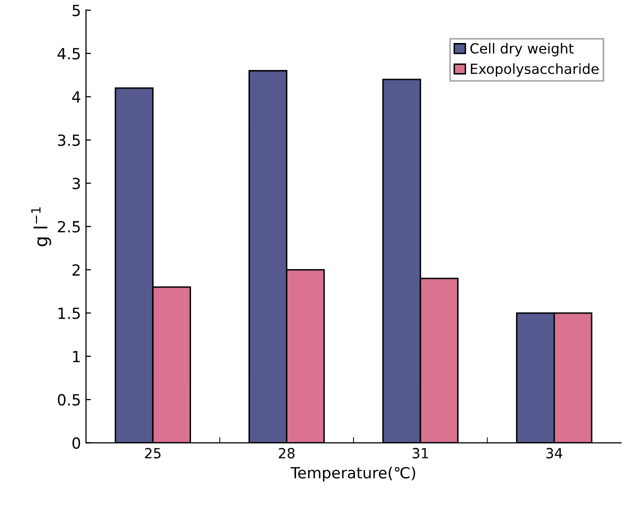  What do you see at coordinates (76, 270) in the screenshot?
I see `y-tick-label: 2` at bounding box center [76, 270].